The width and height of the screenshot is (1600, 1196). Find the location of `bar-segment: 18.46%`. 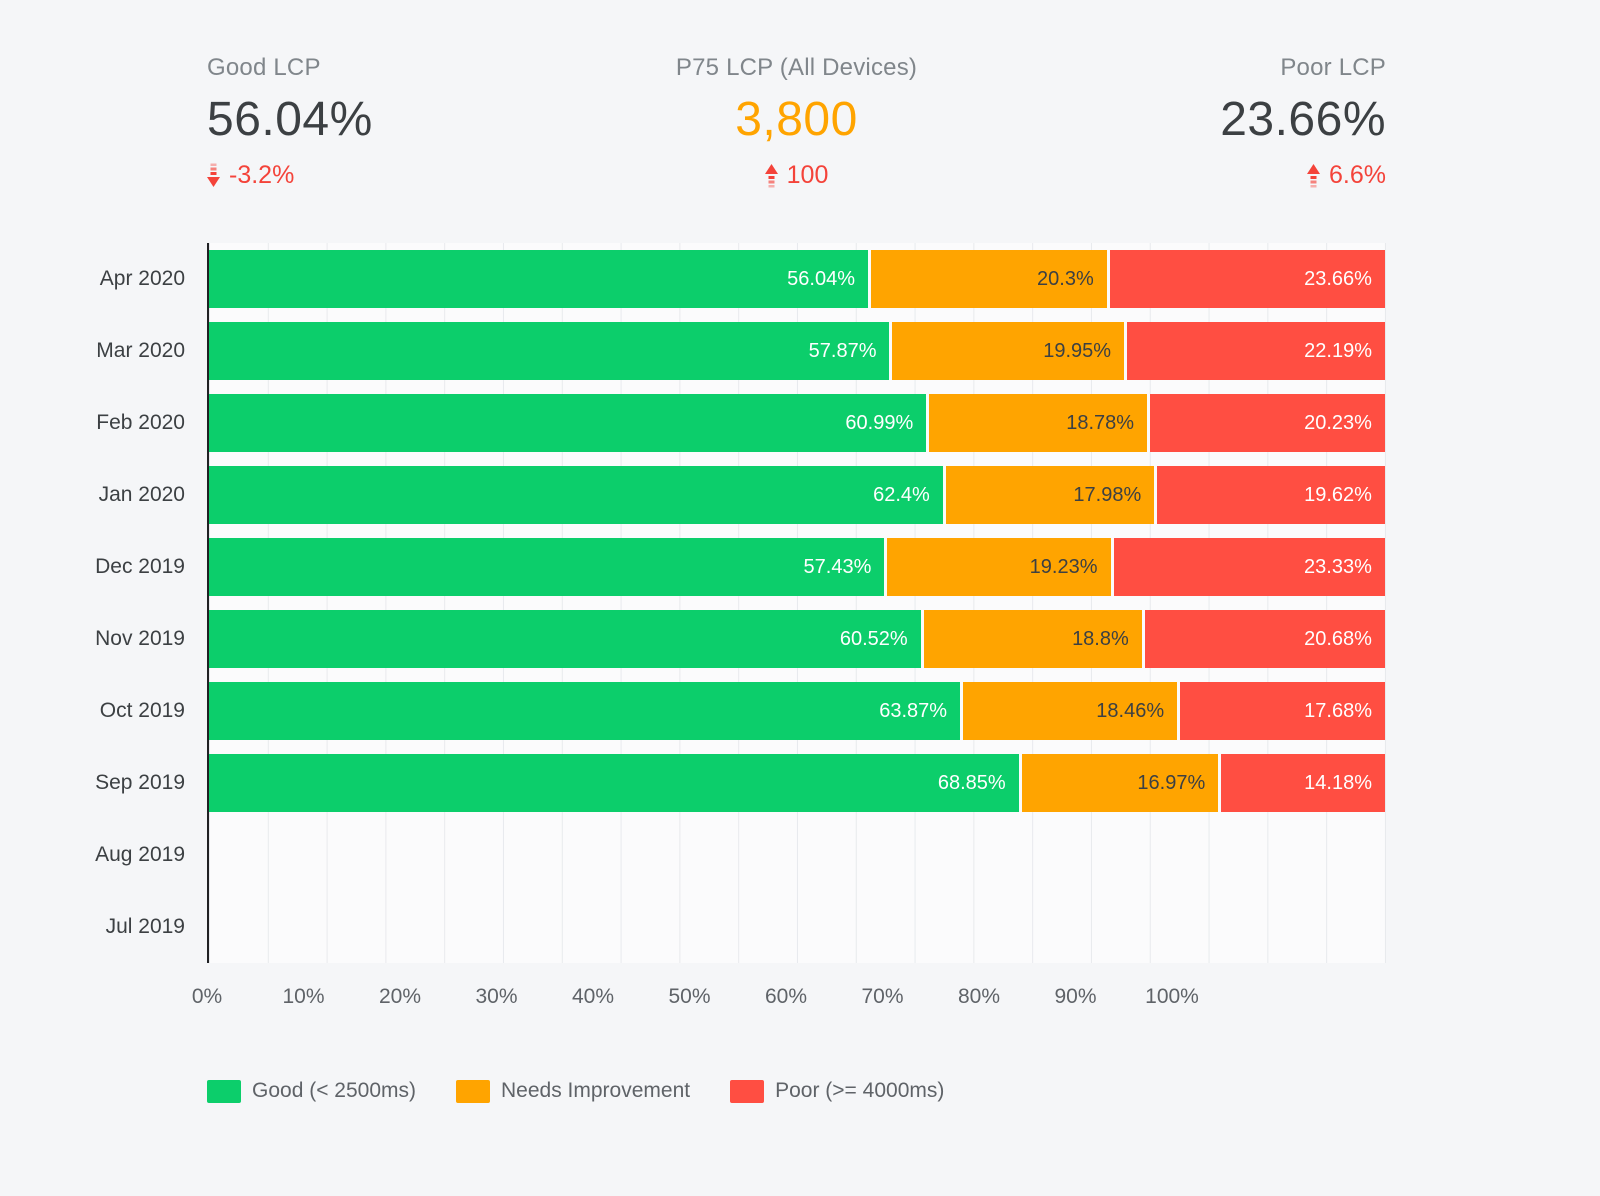

bar-segment: 18.46% is located at coordinates (1069, 711).